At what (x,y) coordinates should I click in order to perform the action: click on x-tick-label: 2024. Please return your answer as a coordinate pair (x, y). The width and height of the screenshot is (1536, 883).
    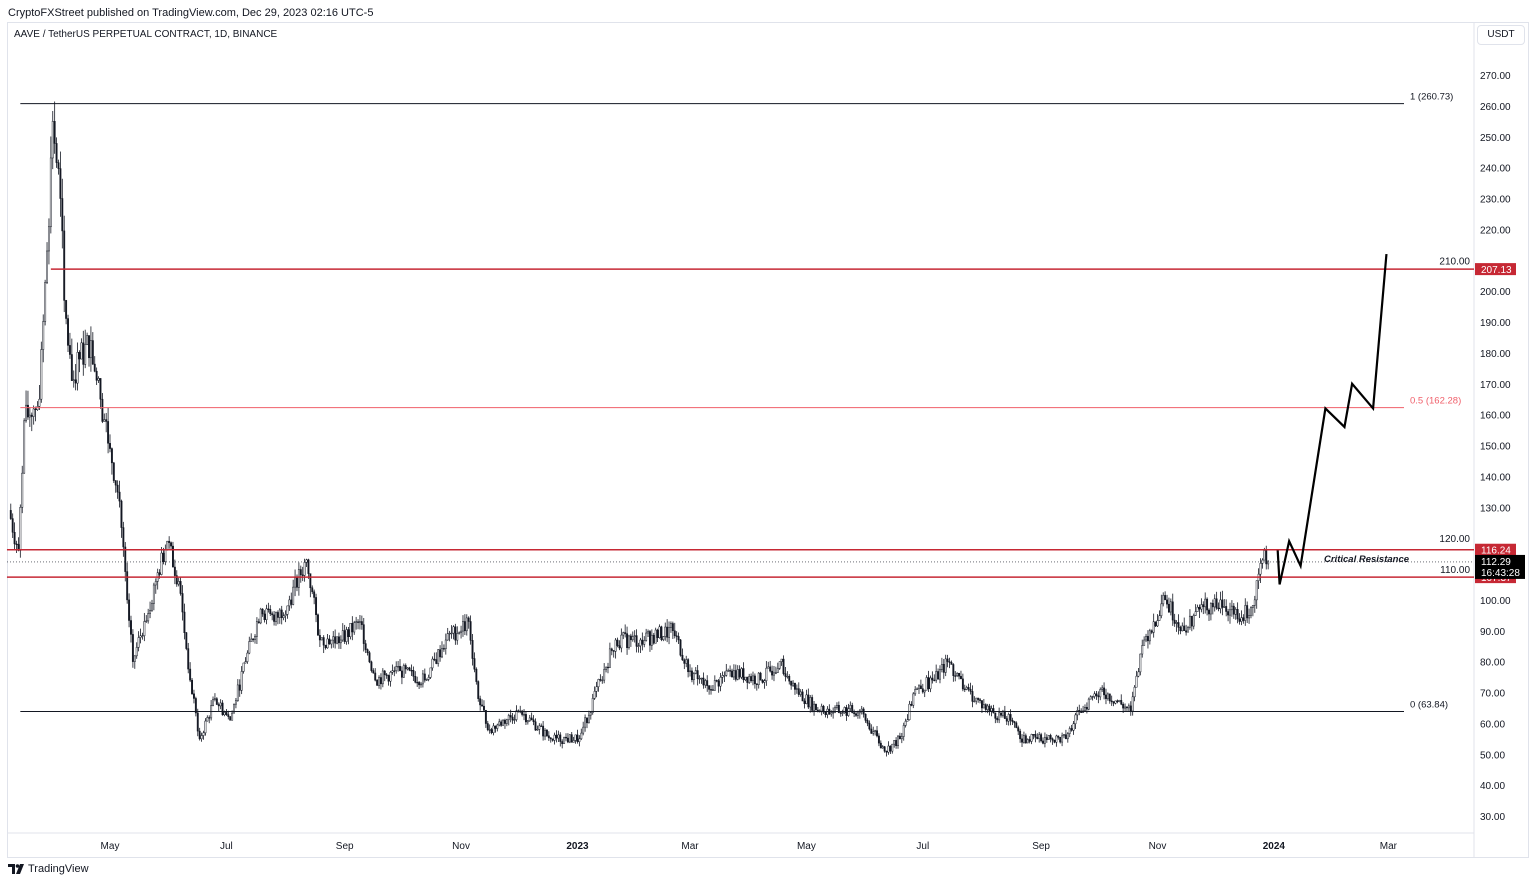
    Looking at the image, I should click on (1274, 846).